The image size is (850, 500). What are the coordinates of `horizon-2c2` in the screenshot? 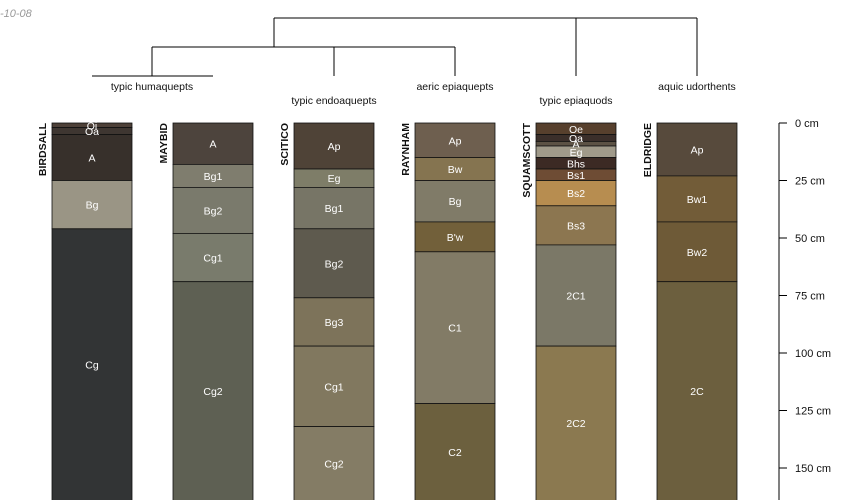 It's located at (576, 422).